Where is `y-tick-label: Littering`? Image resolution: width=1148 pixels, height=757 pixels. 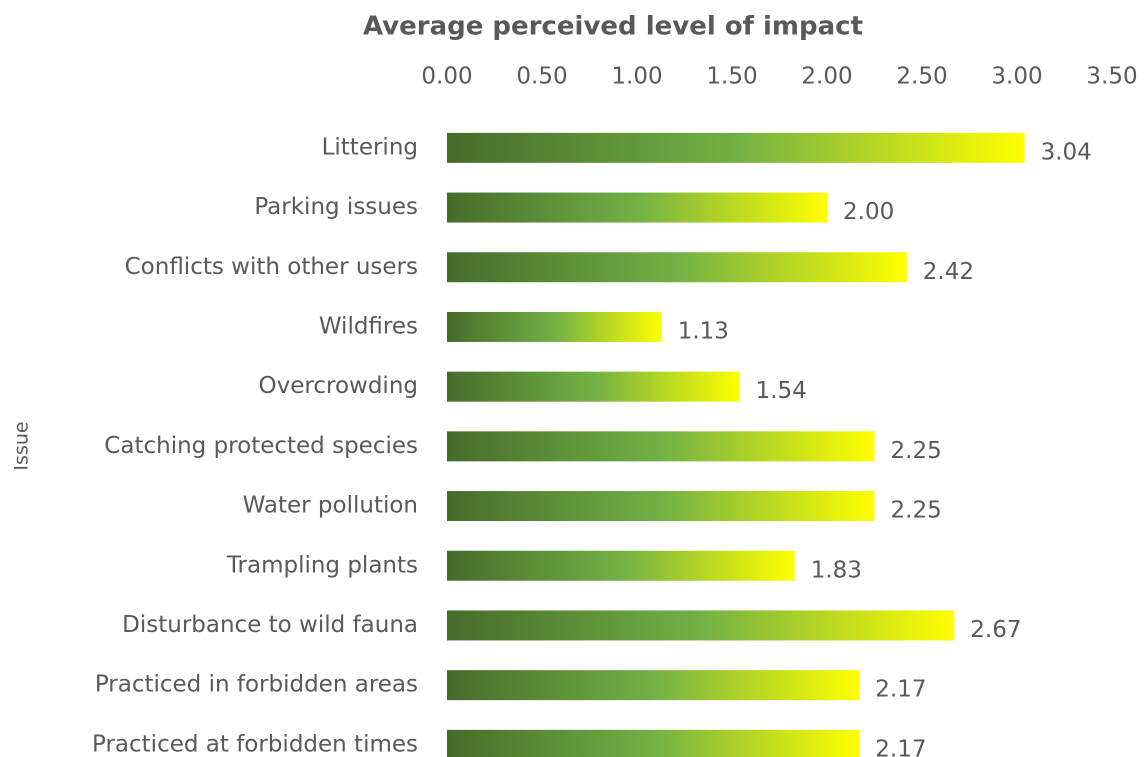 y-tick-label: Littering is located at coordinates (370, 147).